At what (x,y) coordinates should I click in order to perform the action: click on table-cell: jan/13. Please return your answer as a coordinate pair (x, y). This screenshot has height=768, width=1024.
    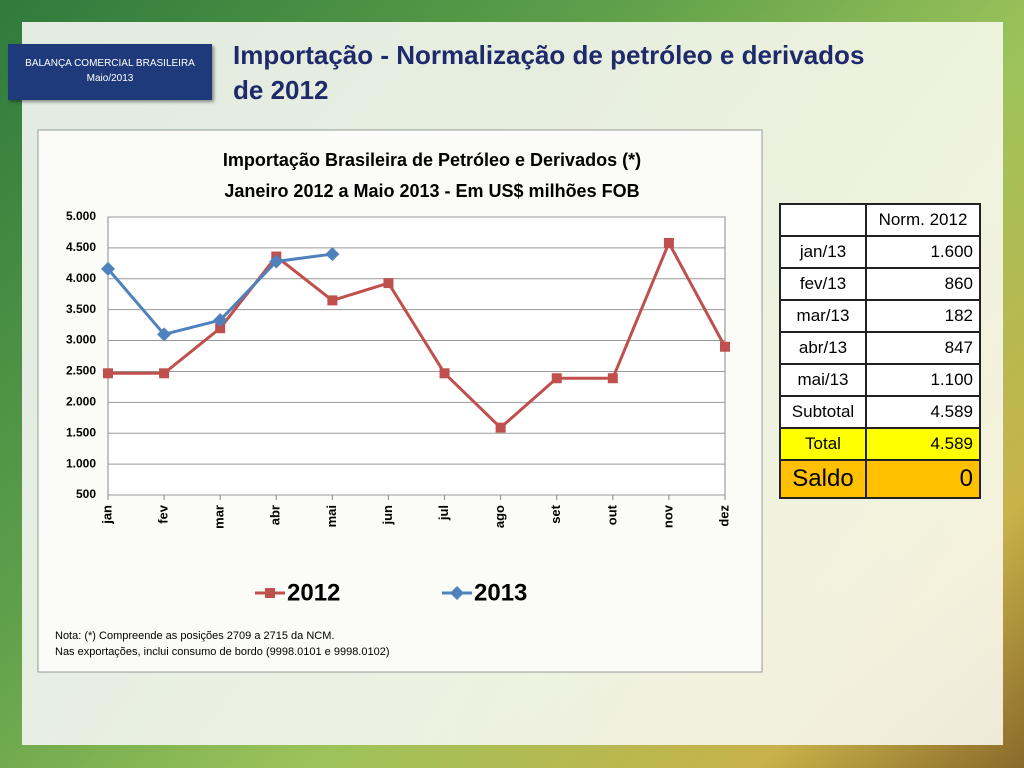
    Looking at the image, I should click on (823, 252).